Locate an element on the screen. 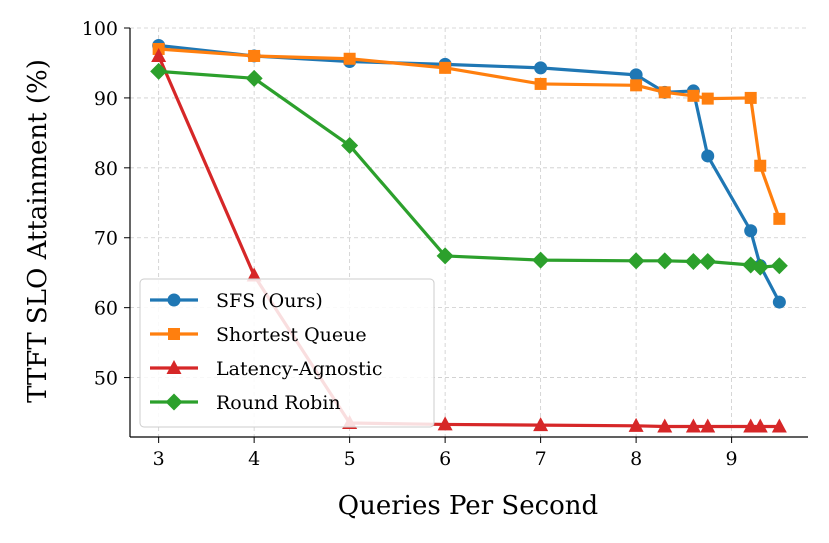 The image size is (829, 543). y-tick-label: 60 is located at coordinates (106, 309).